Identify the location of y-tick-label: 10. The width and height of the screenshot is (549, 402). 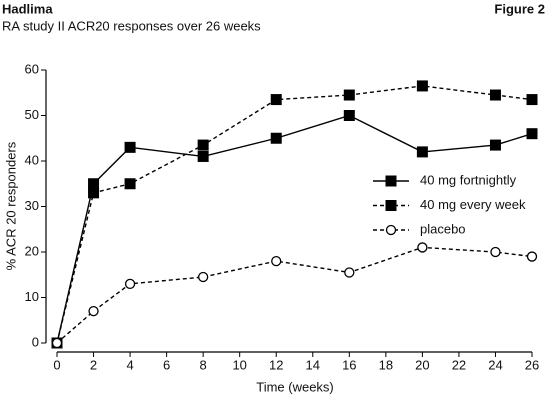
(32, 296).